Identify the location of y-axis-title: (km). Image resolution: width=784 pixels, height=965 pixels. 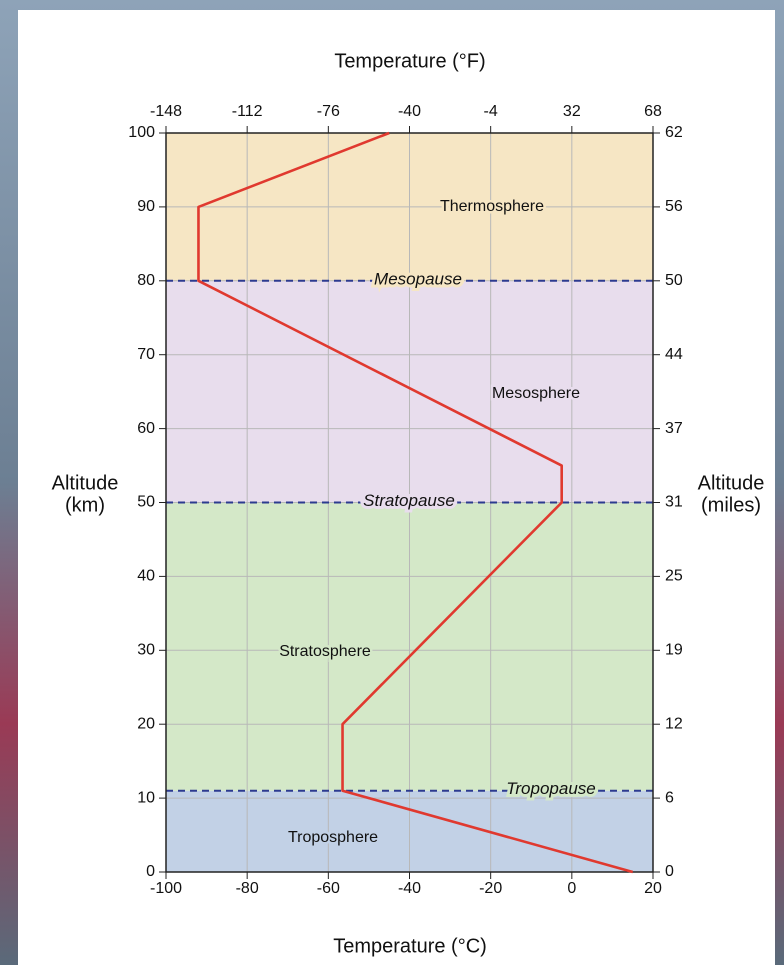
(85, 505).